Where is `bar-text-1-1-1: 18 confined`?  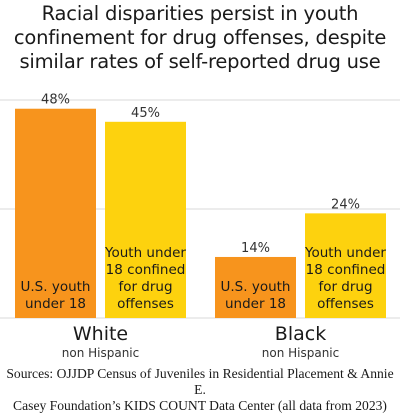 bar-text-1-1-1: 18 confined is located at coordinates (346, 270).